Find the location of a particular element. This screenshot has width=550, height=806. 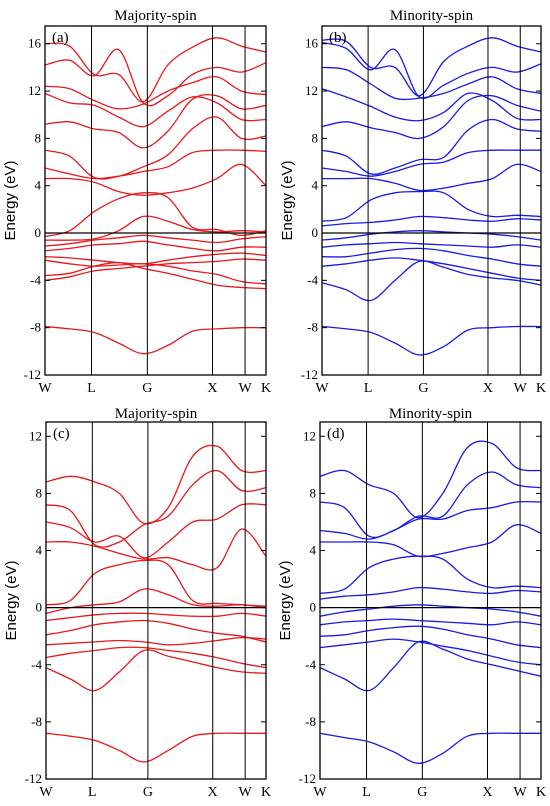

panel-title: Majority-spin is located at coordinates (156, 414).